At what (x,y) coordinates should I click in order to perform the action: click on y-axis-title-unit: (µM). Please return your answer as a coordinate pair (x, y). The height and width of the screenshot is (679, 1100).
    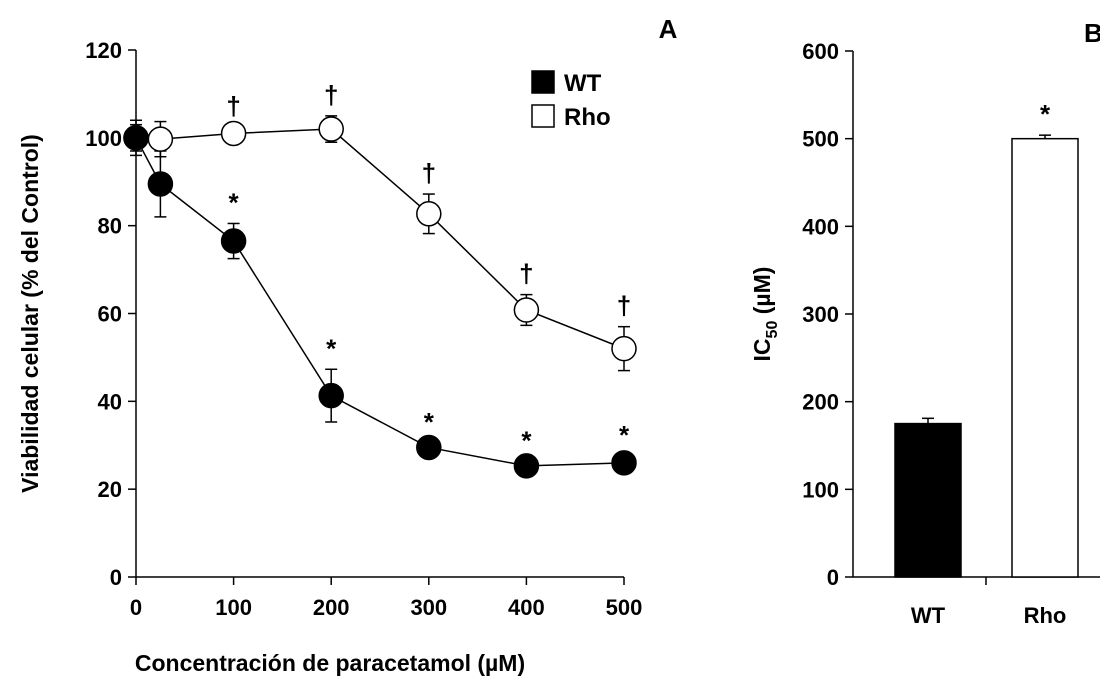
    Looking at the image, I should click on (762, 294).